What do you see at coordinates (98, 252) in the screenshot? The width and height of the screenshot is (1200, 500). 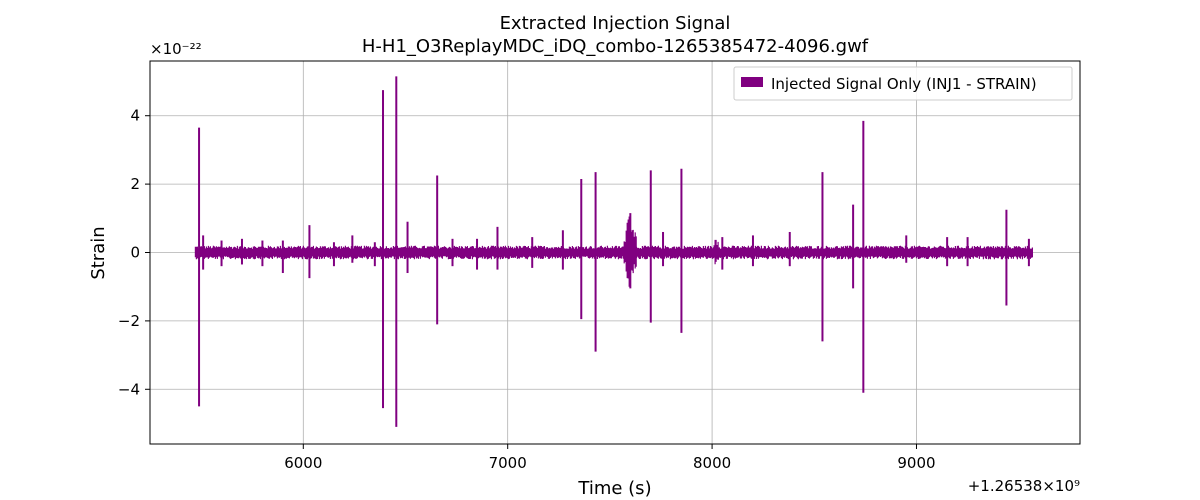 I see `y-axis-label: Strain` at bounding box center [98, 252].